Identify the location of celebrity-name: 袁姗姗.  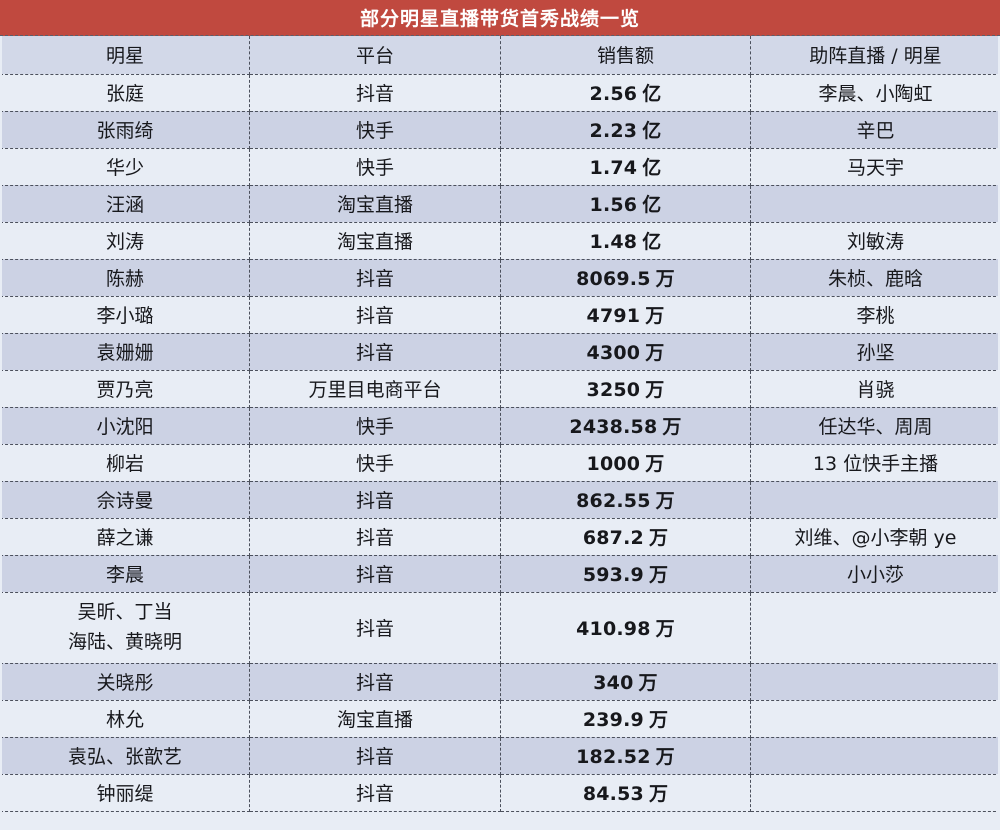
(125, 353).